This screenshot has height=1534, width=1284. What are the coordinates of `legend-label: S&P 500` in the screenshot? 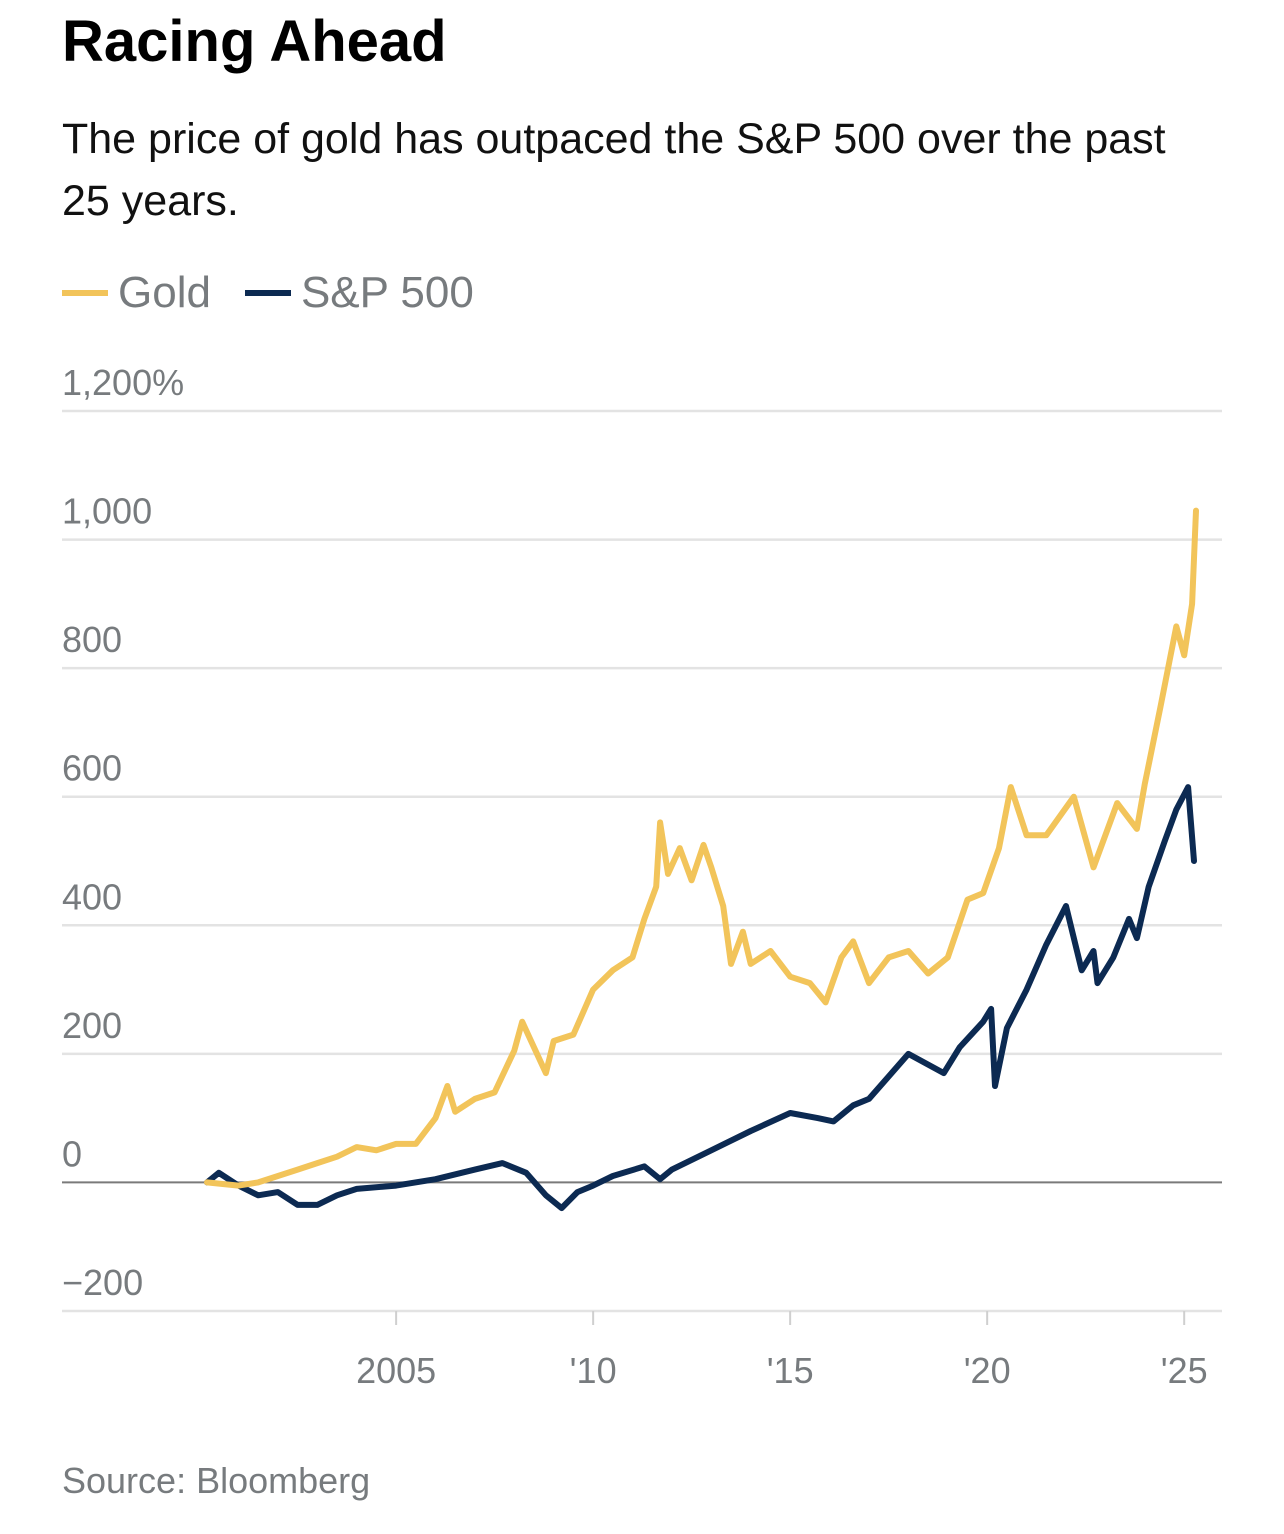 It's located at (387, 292).